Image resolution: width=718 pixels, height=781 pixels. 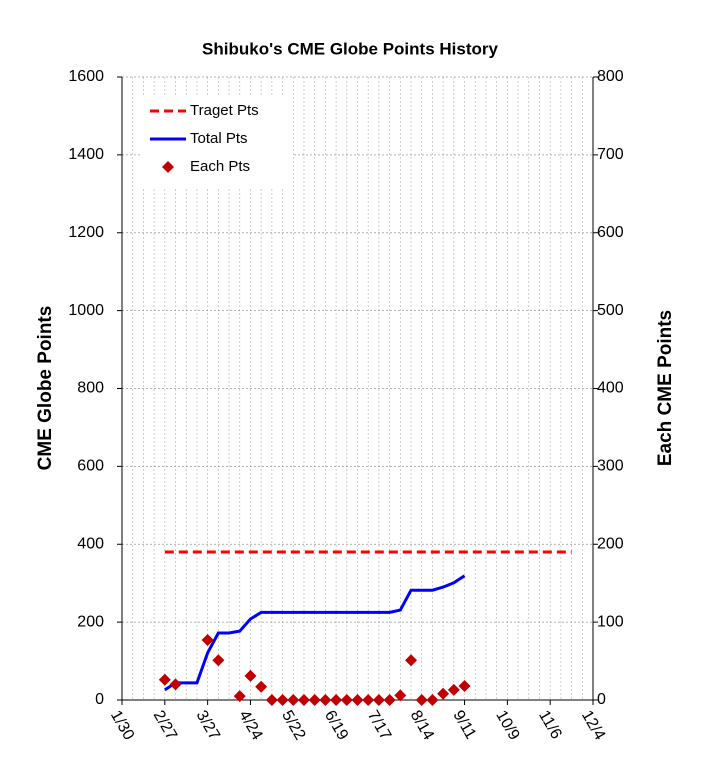 I want to click on x-tick-label: 7/17, so click(x=379, y=726).